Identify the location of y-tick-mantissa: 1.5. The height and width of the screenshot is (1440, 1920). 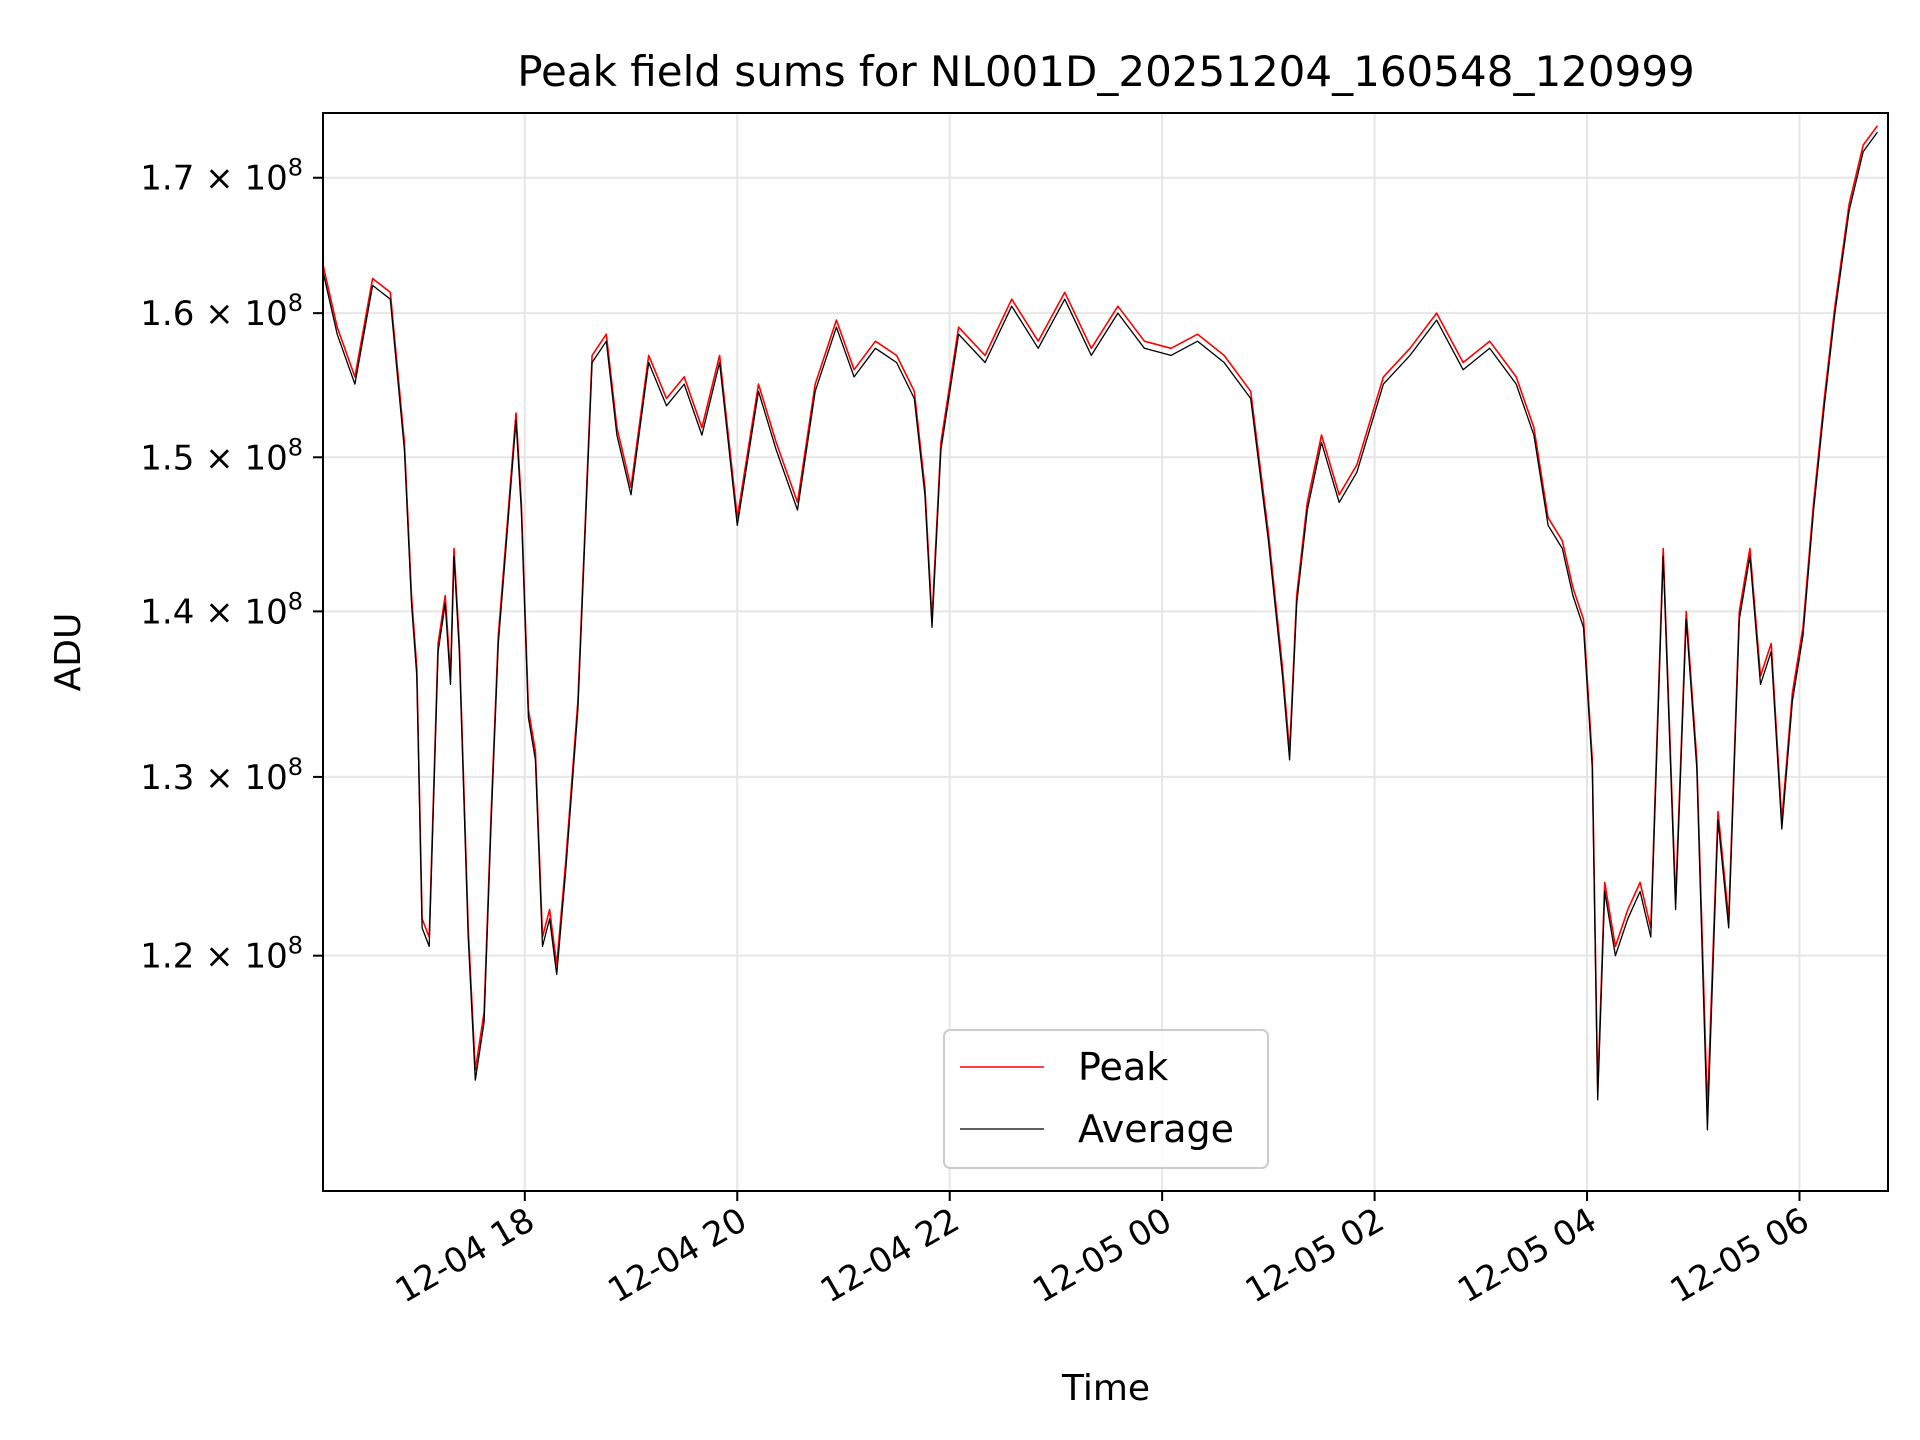
(167, 458).